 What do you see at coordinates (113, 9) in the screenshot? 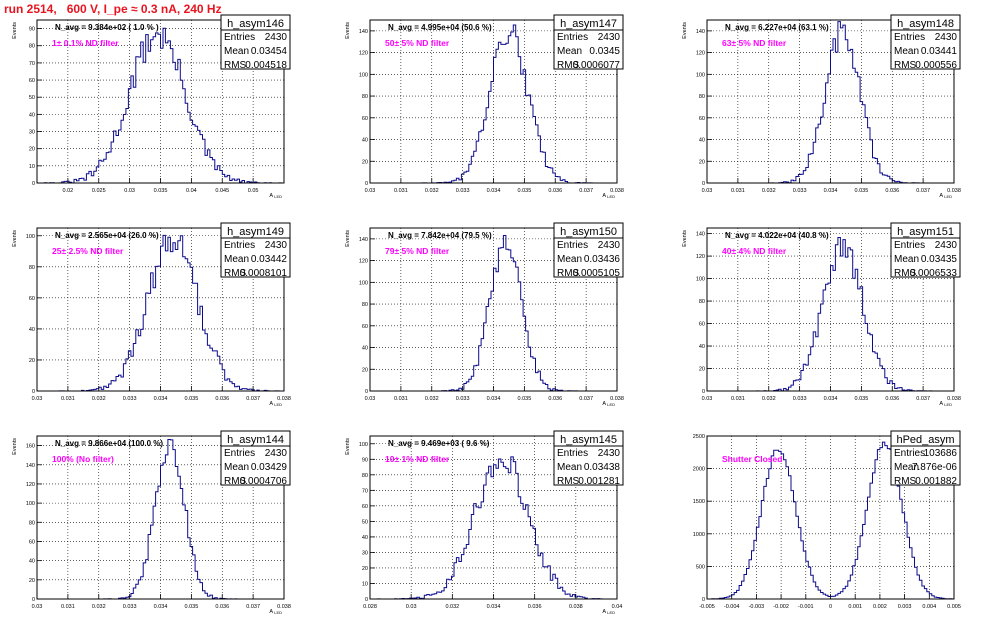
I see `run-title: run 2514, 600 V, I_pe ≈ 0.3 nA, 240 Hz` at bounding box center [113, 9].